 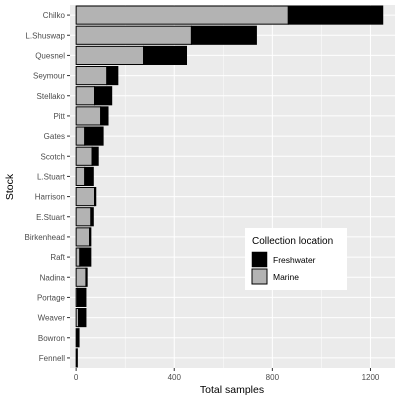 What do you see at coordinates (175, 377) in the screenshot?
I see `x-tick-label-400: 400` at bounding box center [175, 377].